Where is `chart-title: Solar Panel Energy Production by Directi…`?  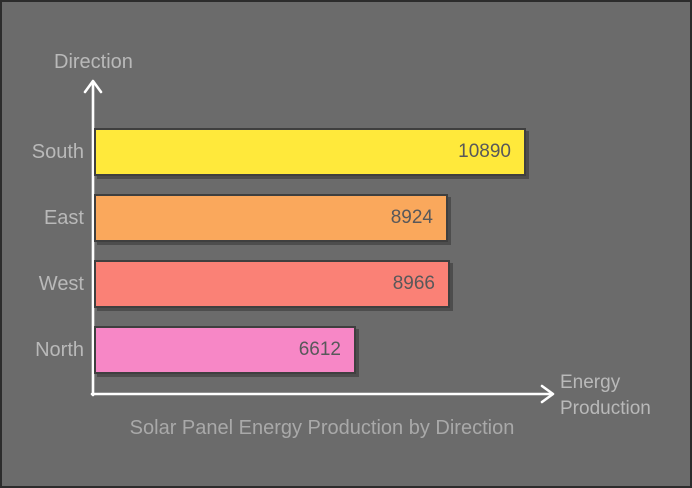
chart-title: Solar Panel Energy Production by Directi… is located at coordinates (322, 428).